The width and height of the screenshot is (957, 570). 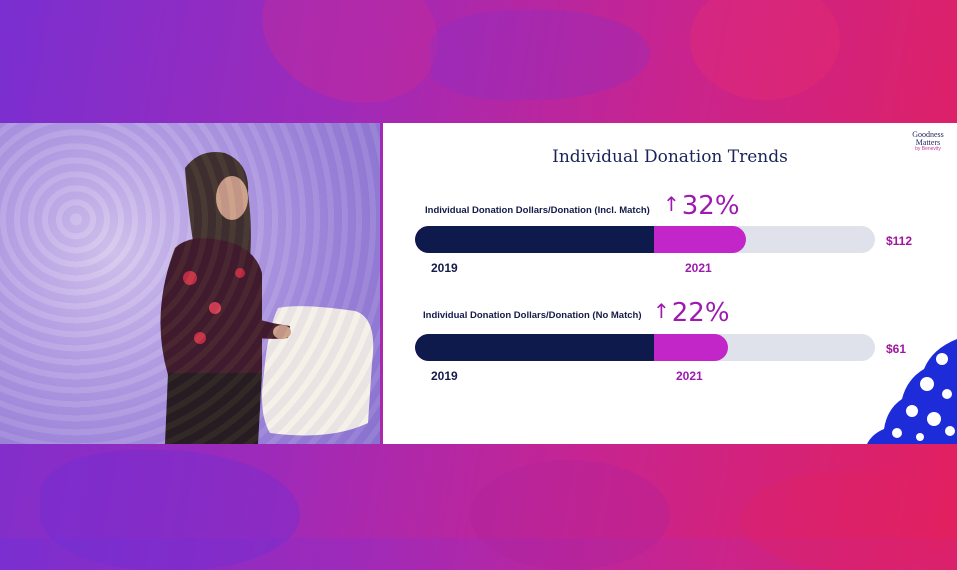 What do you see at coordinates (213, 408) in the screenshot?
I see `pants` at bounding box center [213, 408].